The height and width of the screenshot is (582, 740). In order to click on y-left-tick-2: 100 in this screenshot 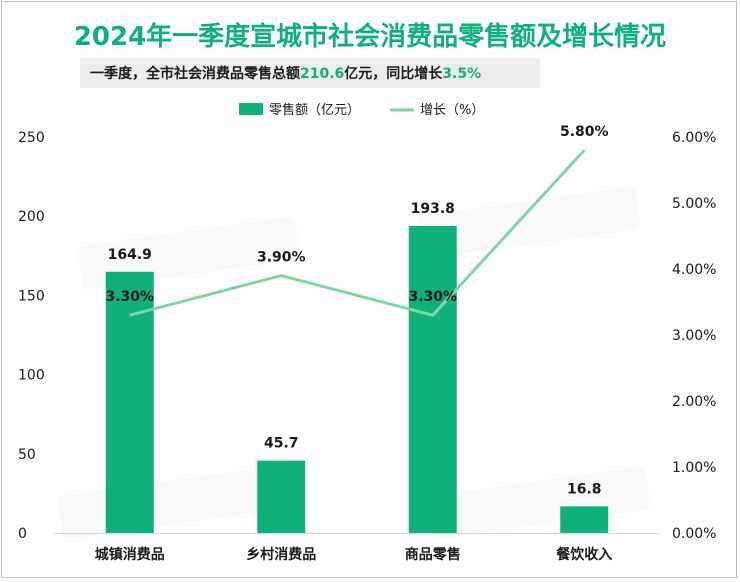, I will do `click(31, 376)`.